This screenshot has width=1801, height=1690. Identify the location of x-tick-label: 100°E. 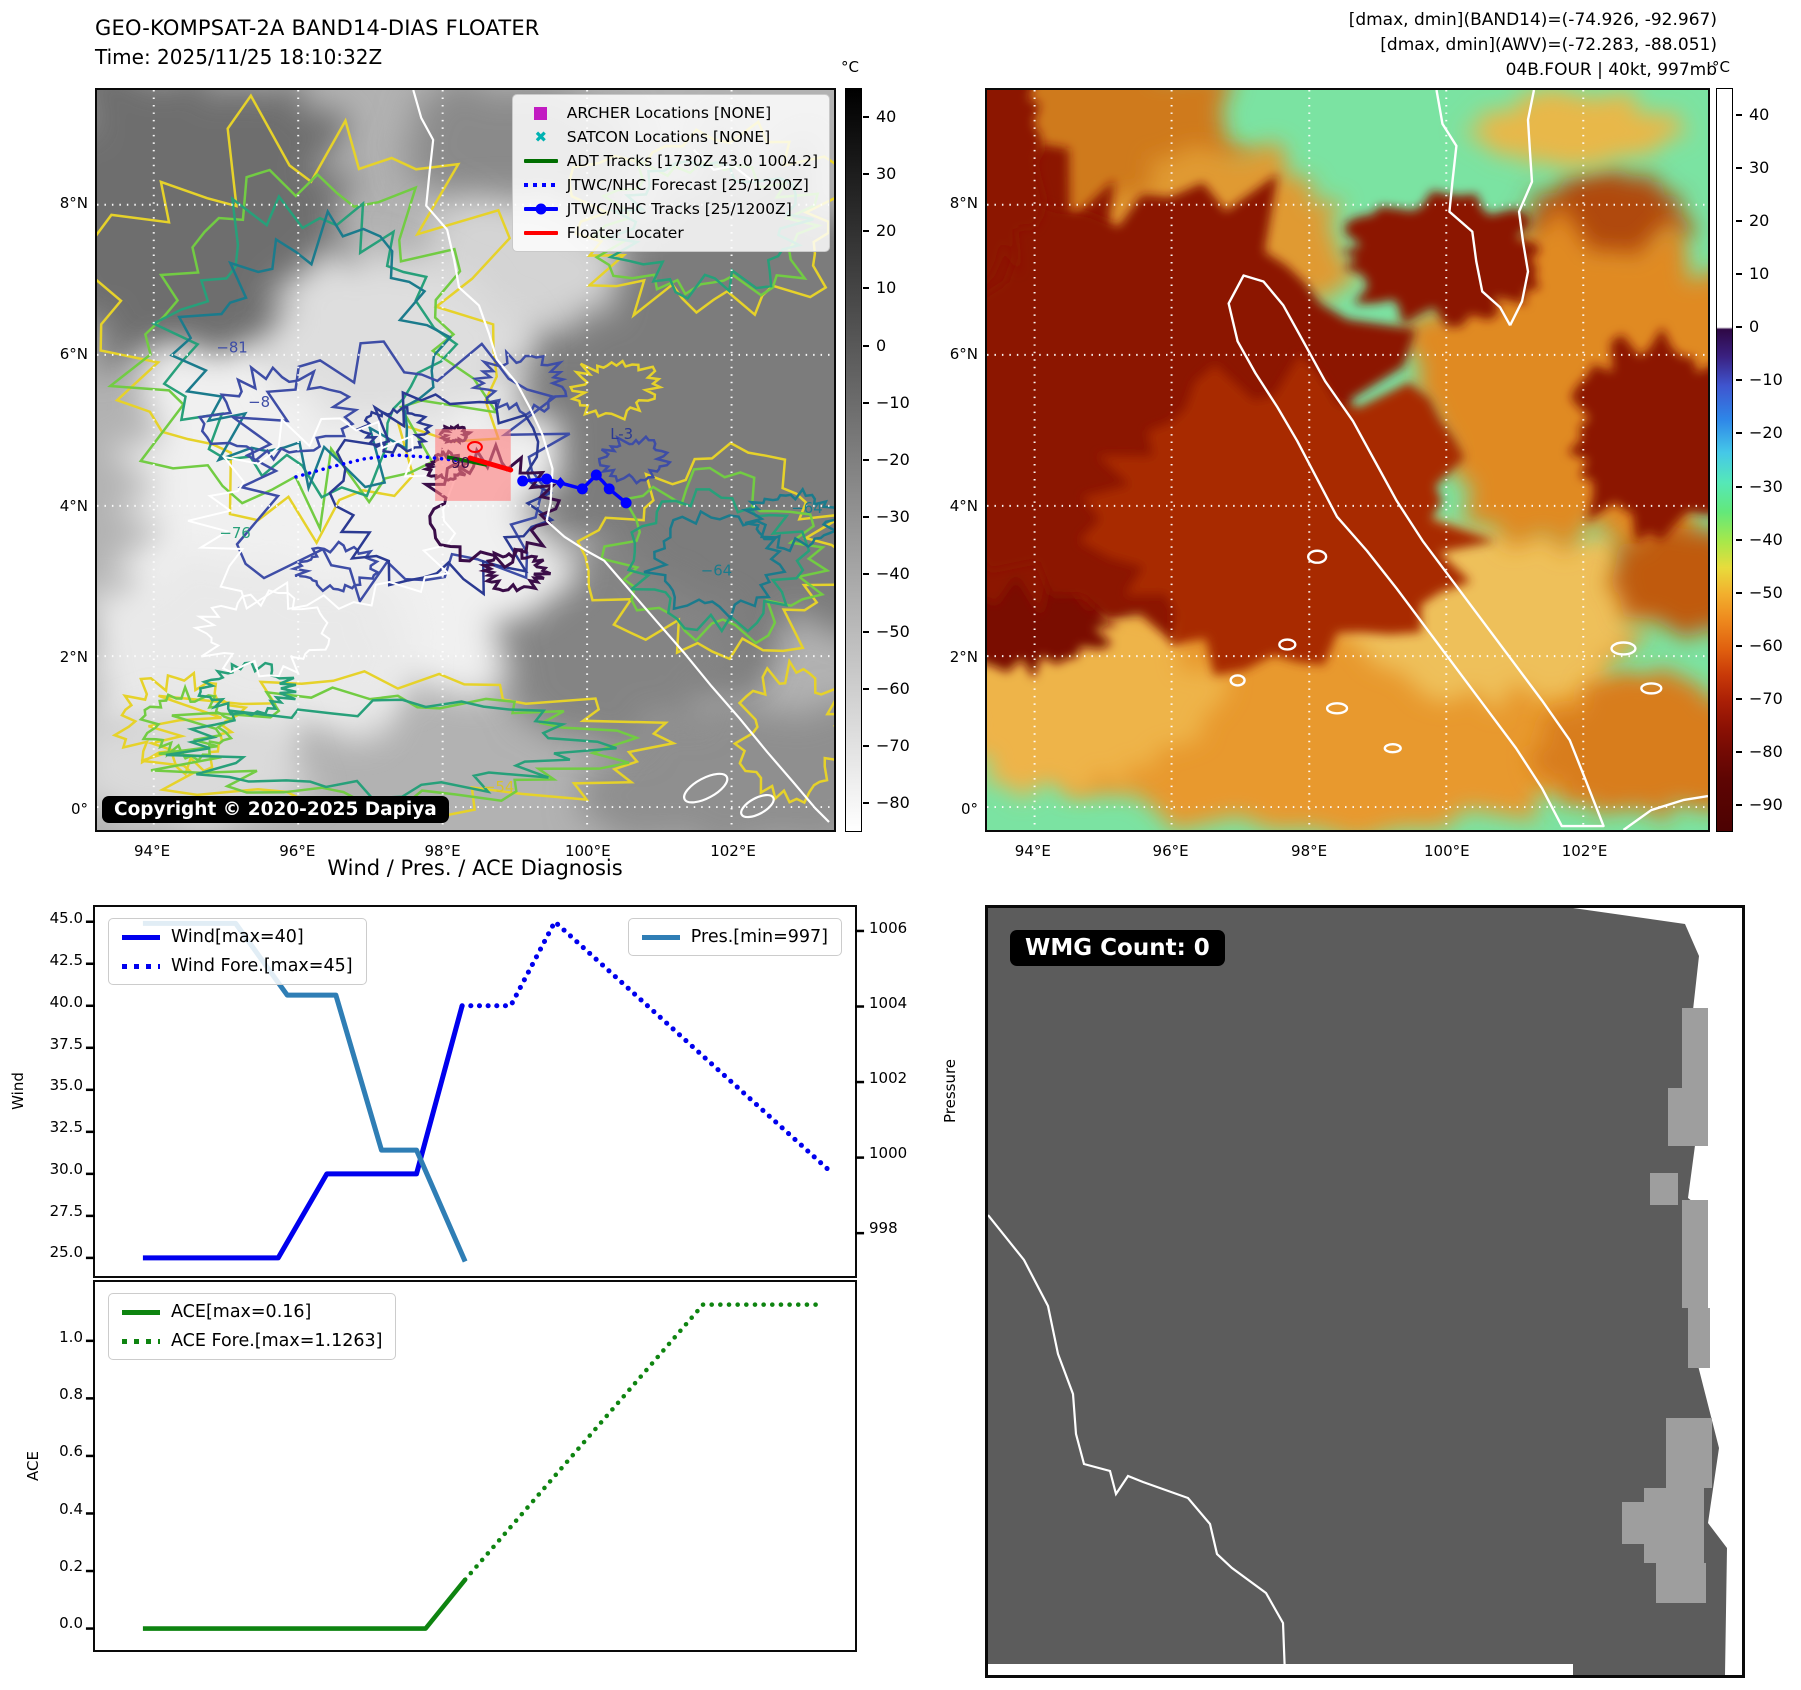
(587, 851).